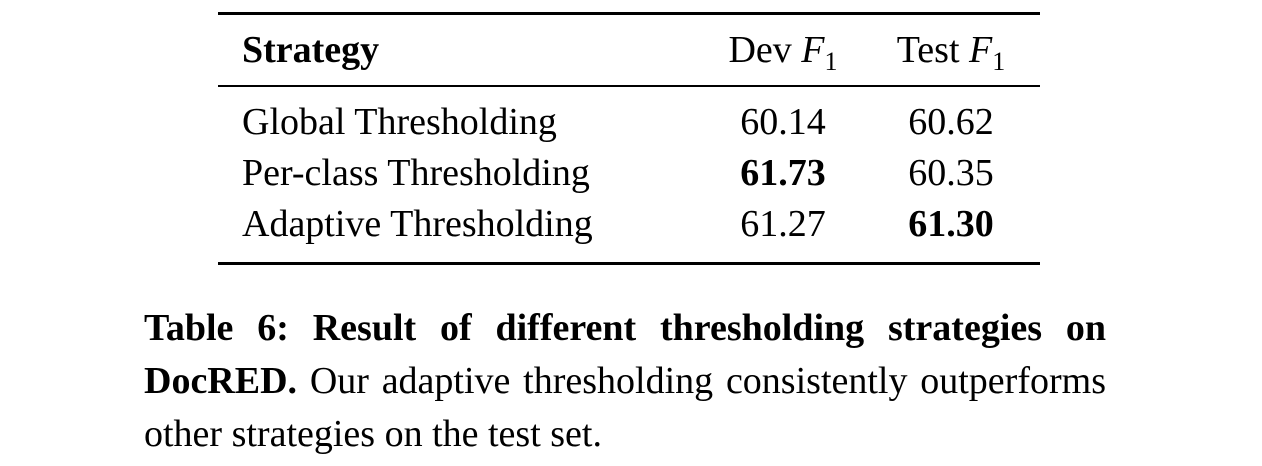 This screenshot has height=466, width=1262. I want to click on header-test-sub: 1, so click(999, 61).